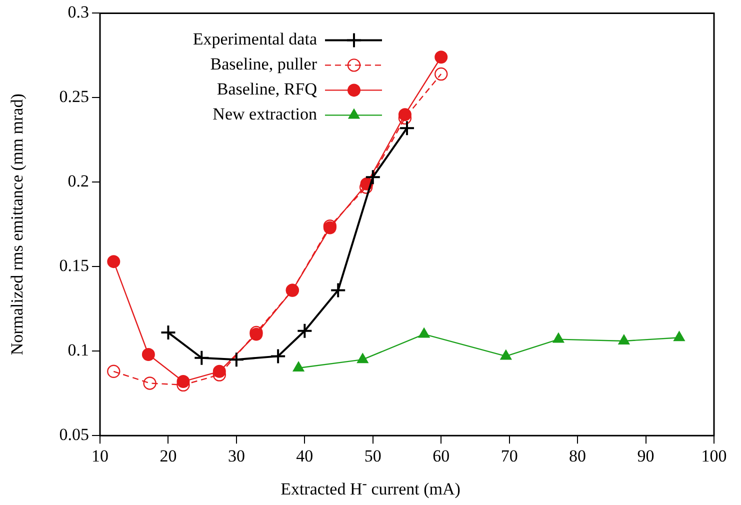 The height and width of the screenshot is (505, 741). I want to click on y-tick-label: 0.3, so click(78, 12).